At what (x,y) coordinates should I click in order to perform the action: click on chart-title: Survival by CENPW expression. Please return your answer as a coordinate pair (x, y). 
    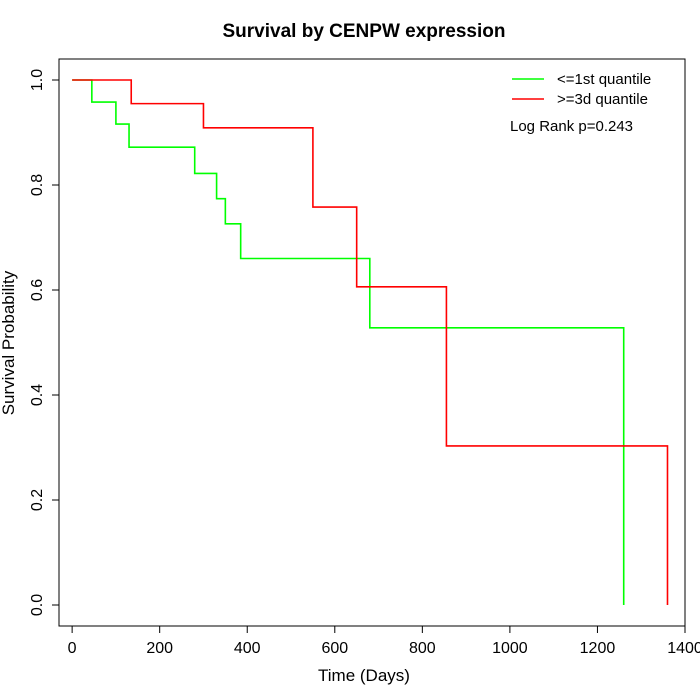
    Looking at the image, I should click on (364, 31).